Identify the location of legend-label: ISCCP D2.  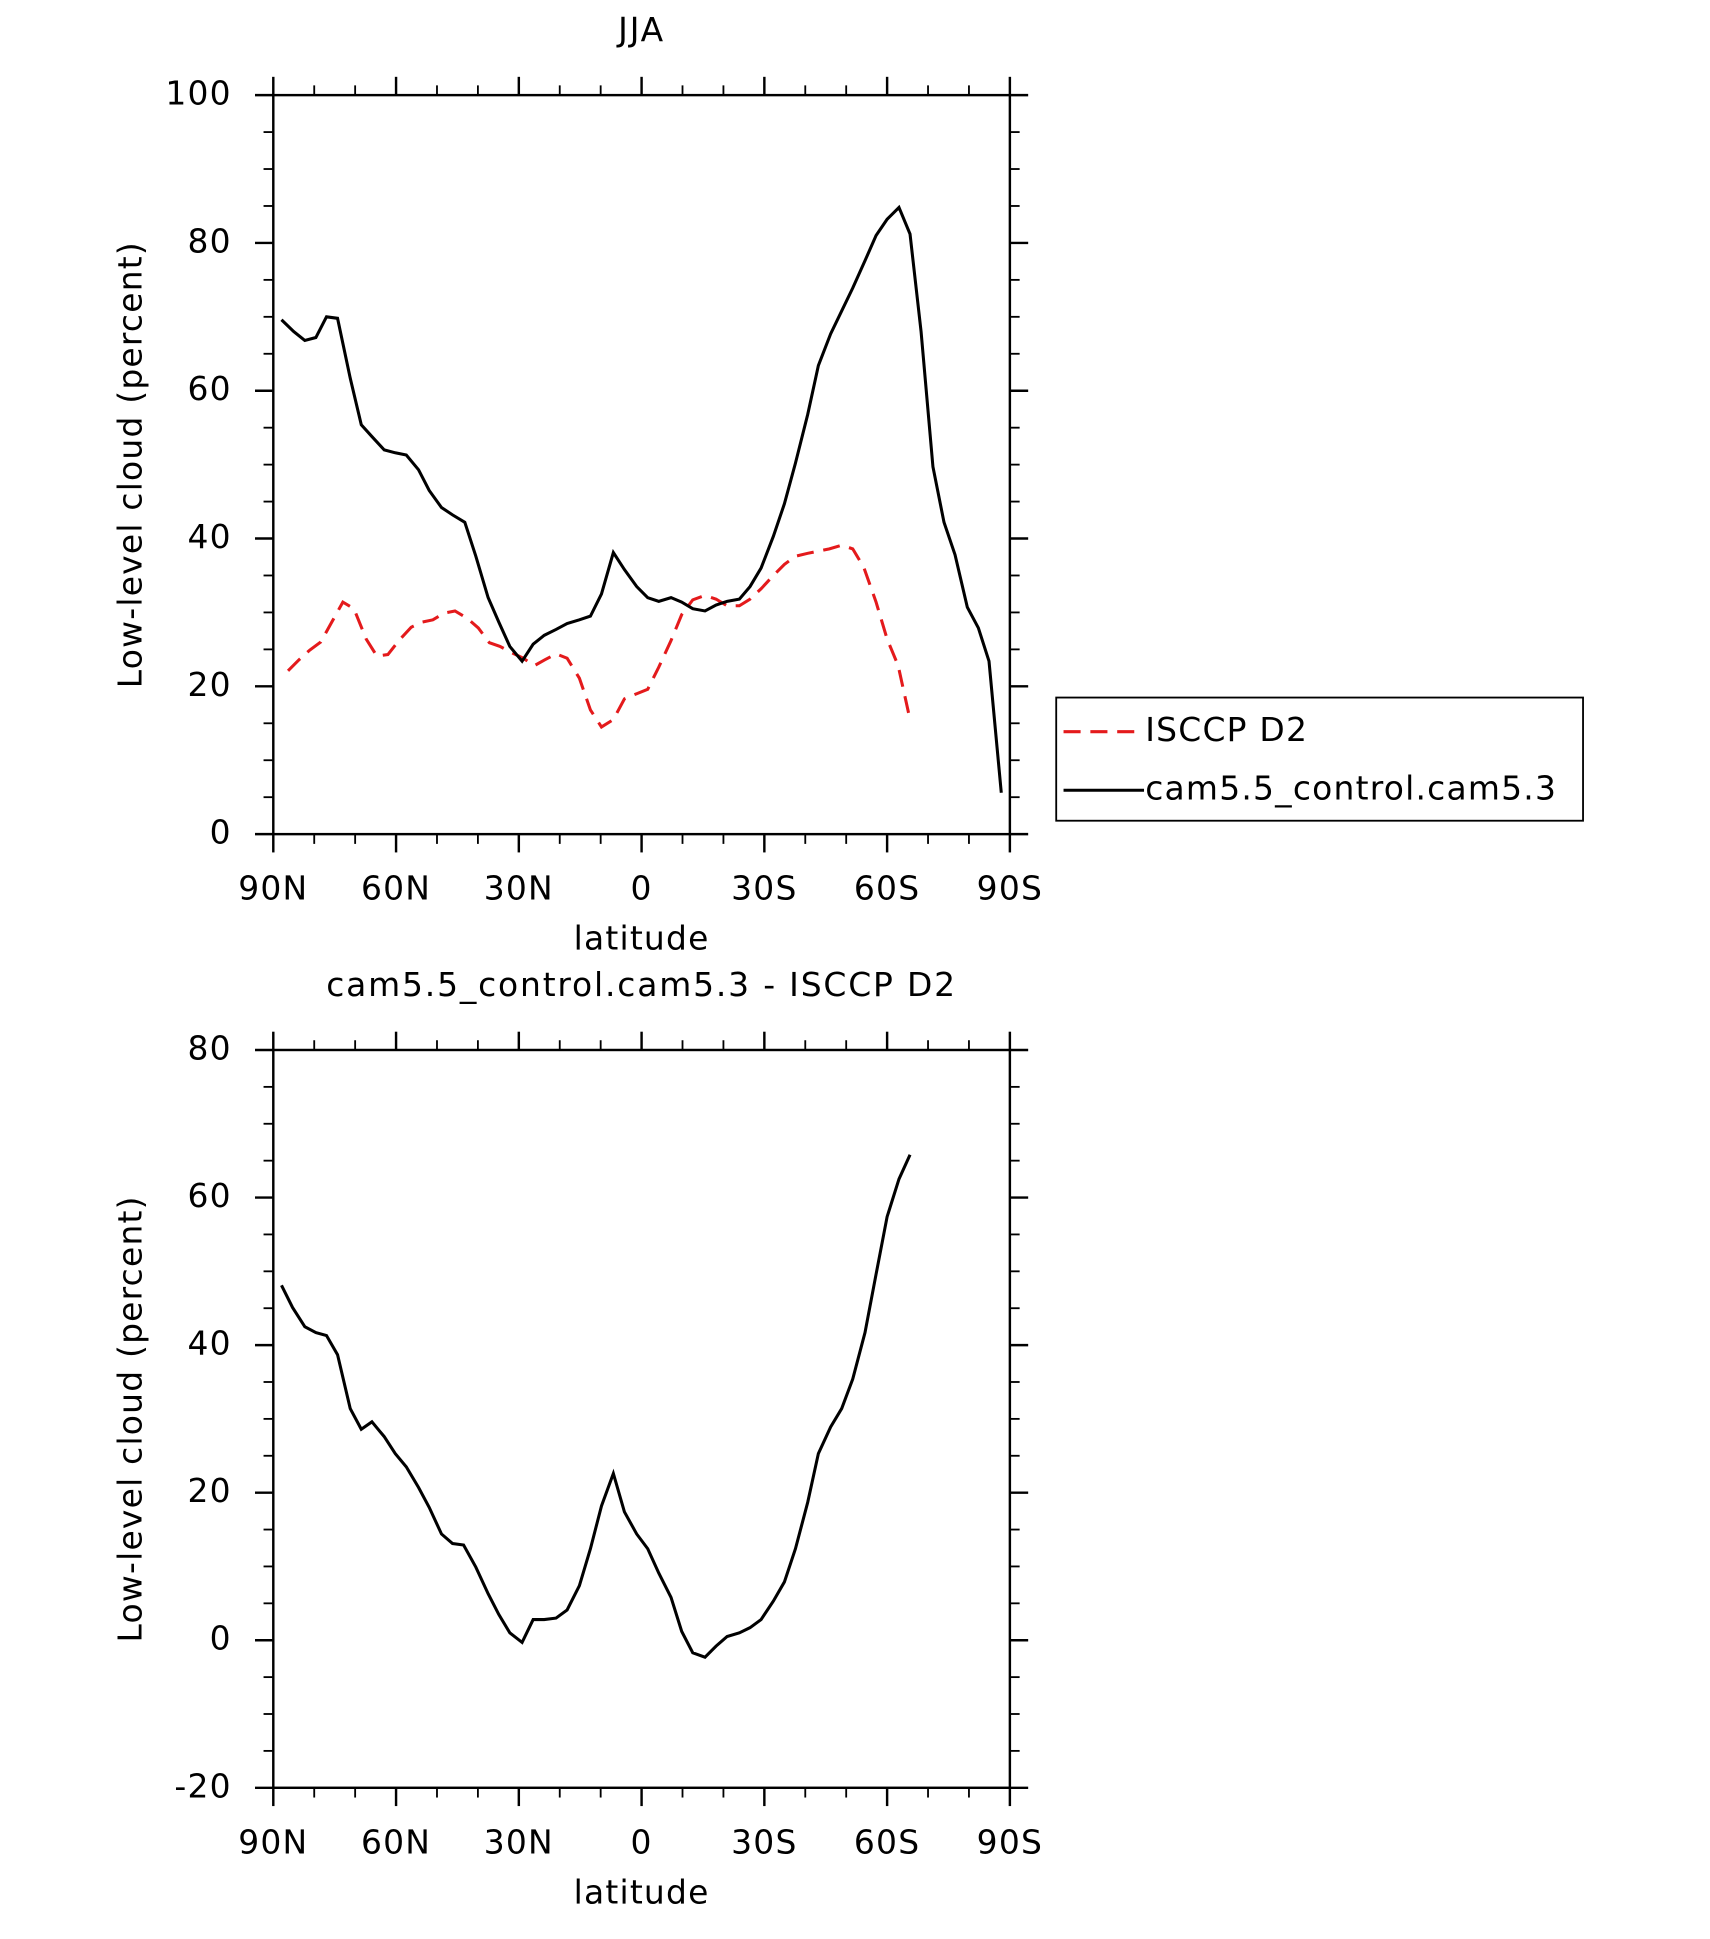
(1226, 729).